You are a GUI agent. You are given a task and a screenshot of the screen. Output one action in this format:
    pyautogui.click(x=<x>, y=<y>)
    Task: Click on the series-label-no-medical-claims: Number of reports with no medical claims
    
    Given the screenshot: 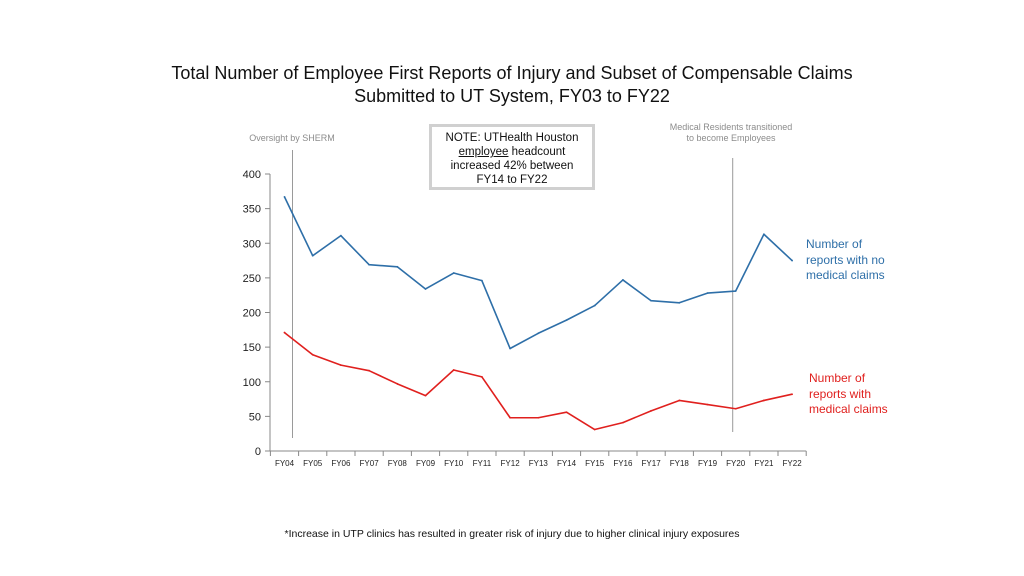 What is the action you would take?
    pyautogui.click(x=845, y=260)
    